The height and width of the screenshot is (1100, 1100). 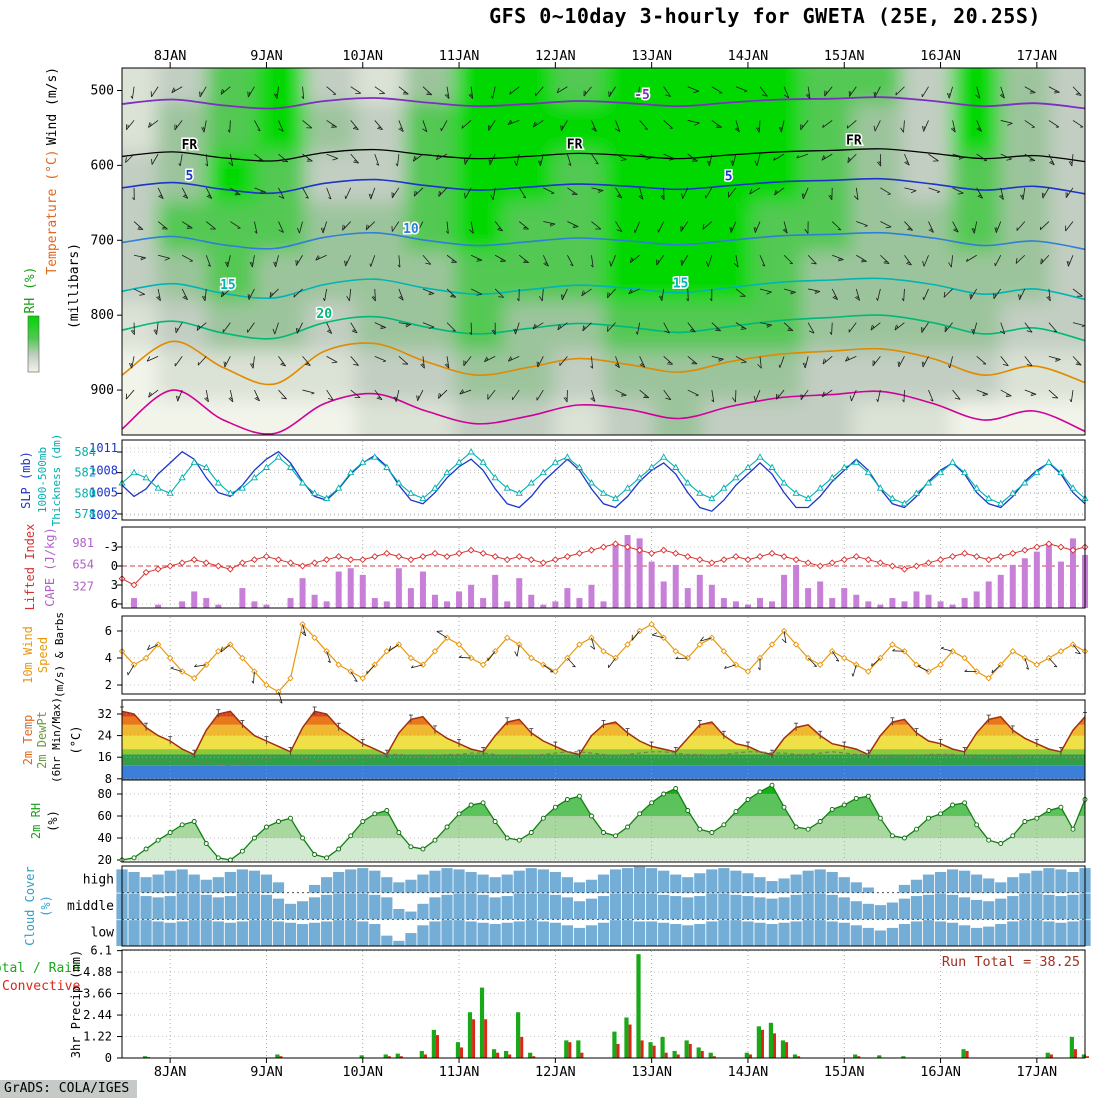 I want to click on svg-text: 327, so click(x=83, y=586).